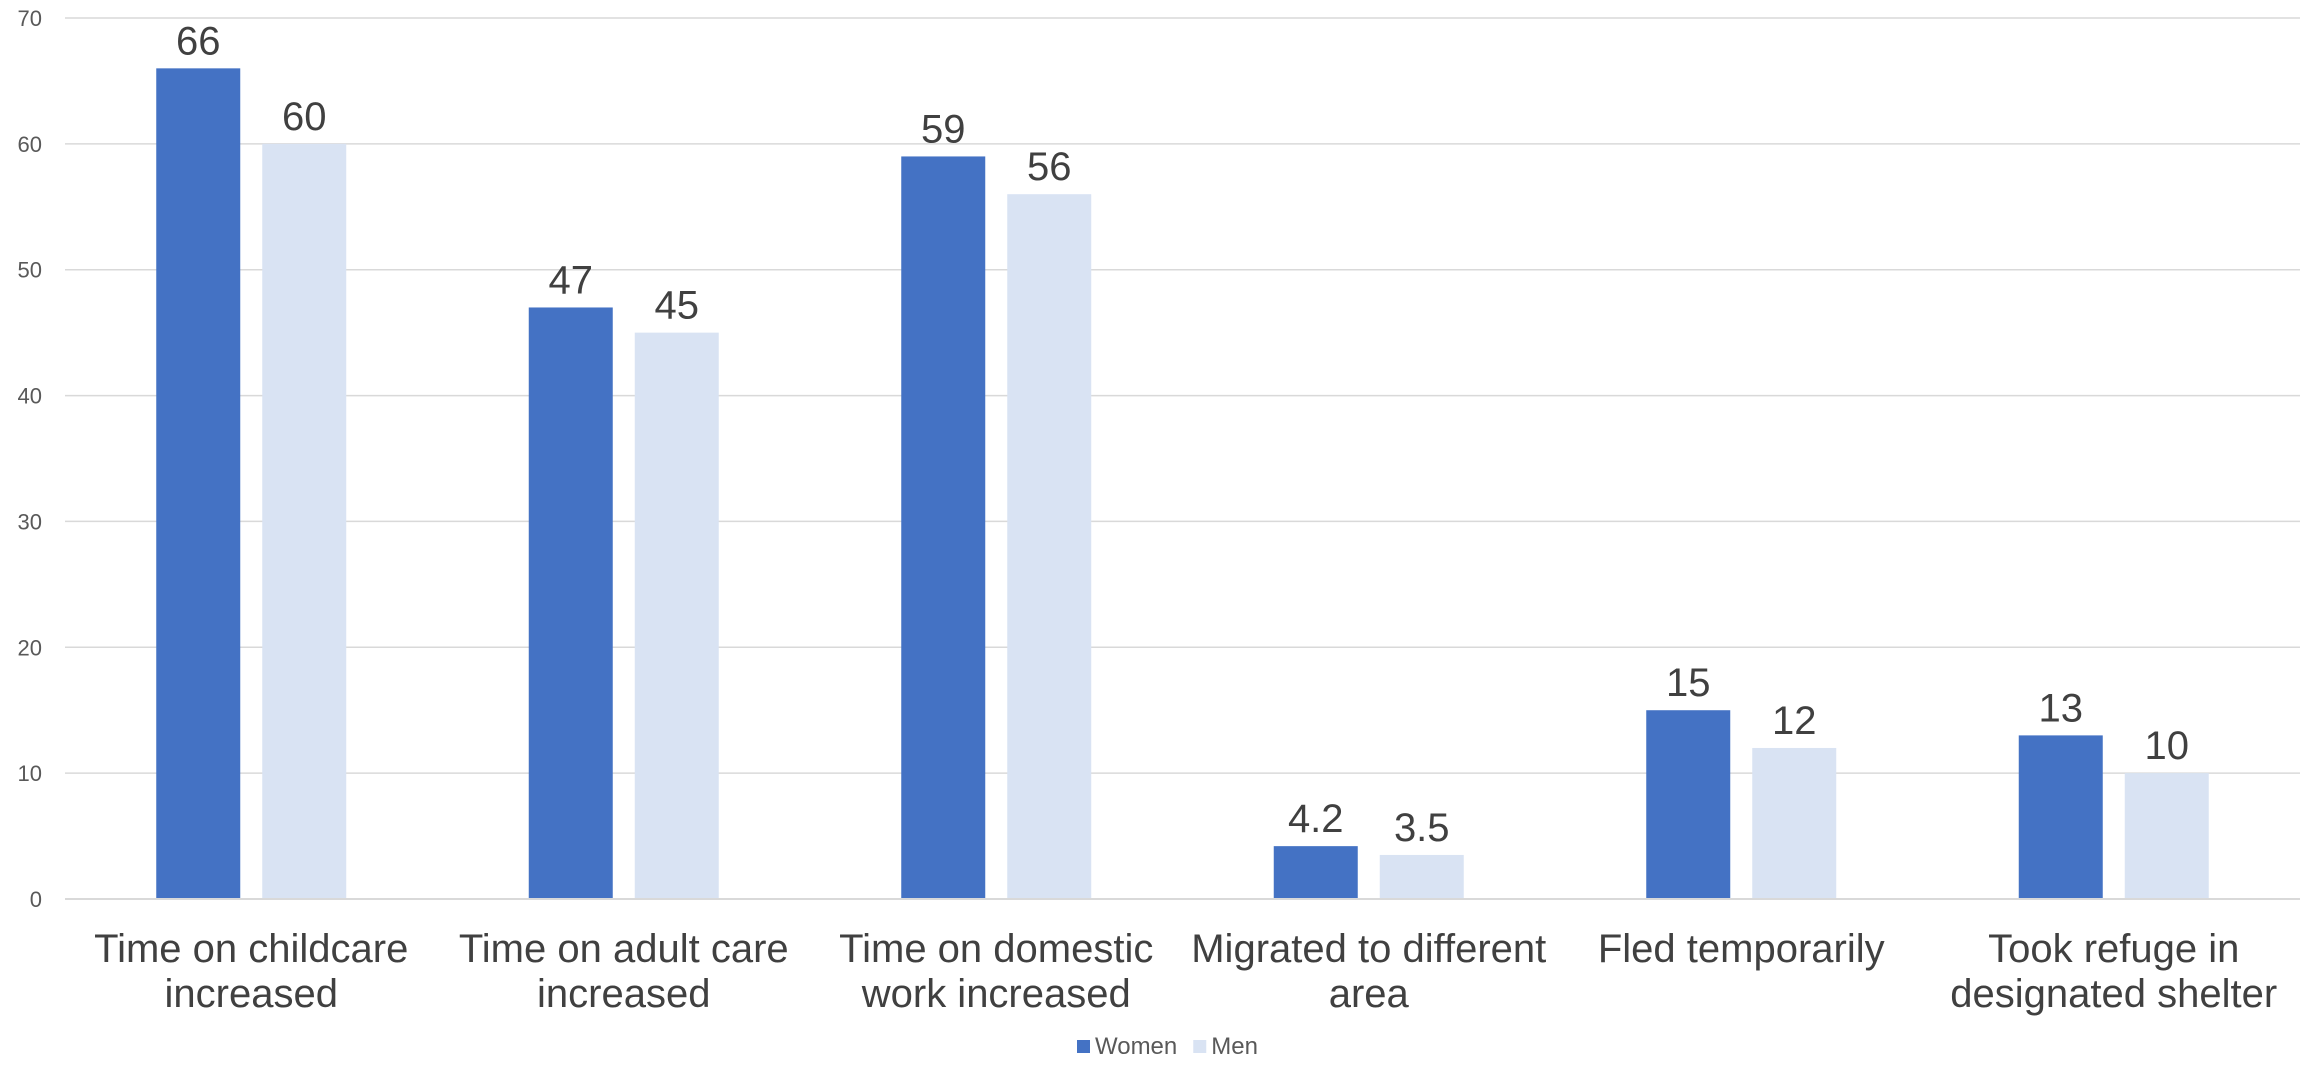 This screenshot has width=2315, height=1065. Describe the element at coordinates (304, 117) in the screenshot. I see `data-label-men-0: 60` at that location.